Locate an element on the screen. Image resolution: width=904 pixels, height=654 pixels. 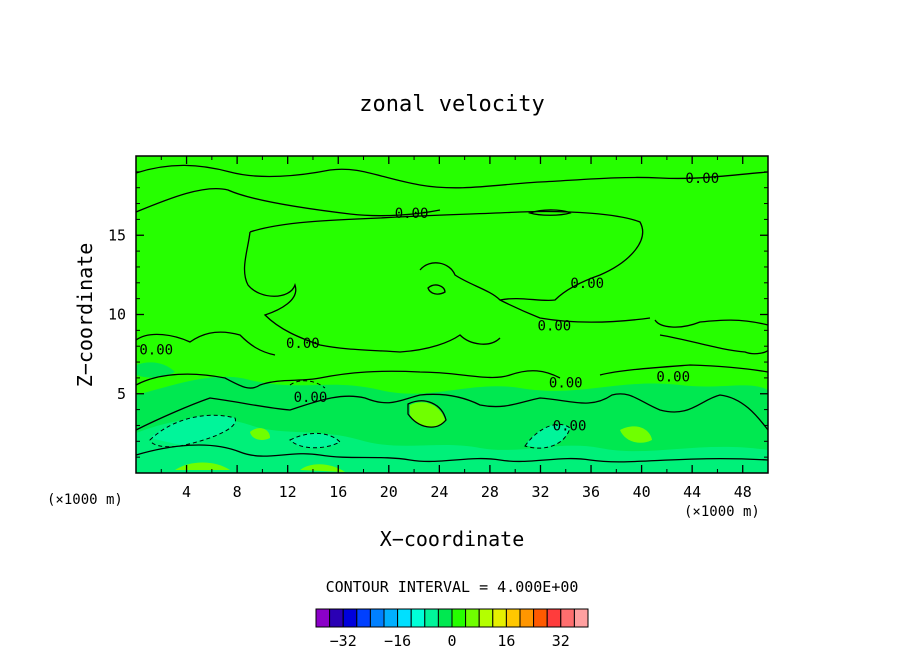
contour-fill-yellow-left is located at coordinates (260, 434).